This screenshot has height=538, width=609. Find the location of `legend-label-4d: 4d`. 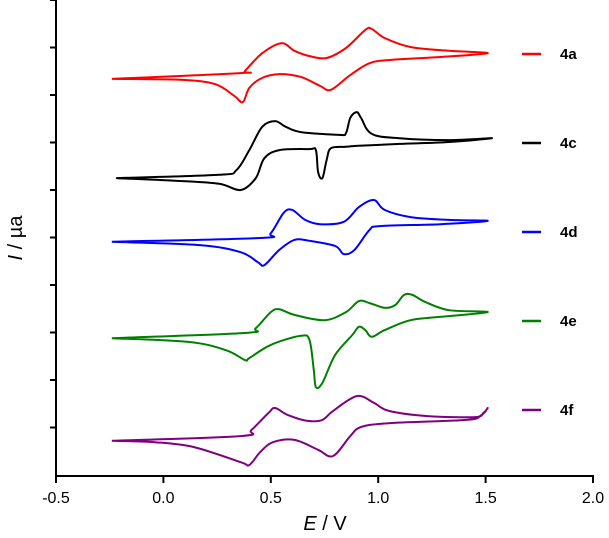

legend-label-4d: 4d is located at coordinates (569, 232).